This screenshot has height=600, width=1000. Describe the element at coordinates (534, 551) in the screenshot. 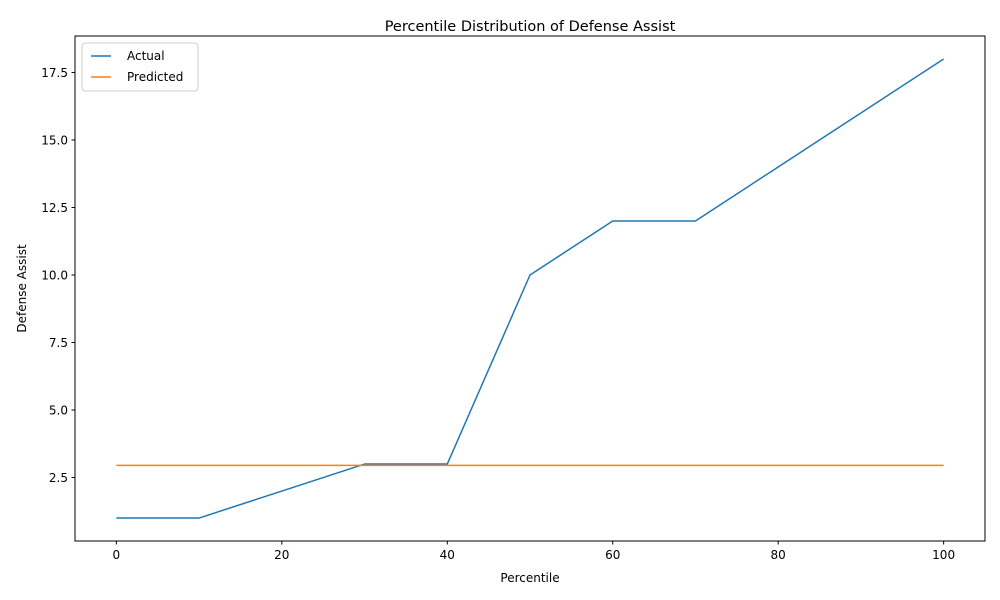

I see `x-axis-ticks: 0 20 40 60 80 100` at that location.